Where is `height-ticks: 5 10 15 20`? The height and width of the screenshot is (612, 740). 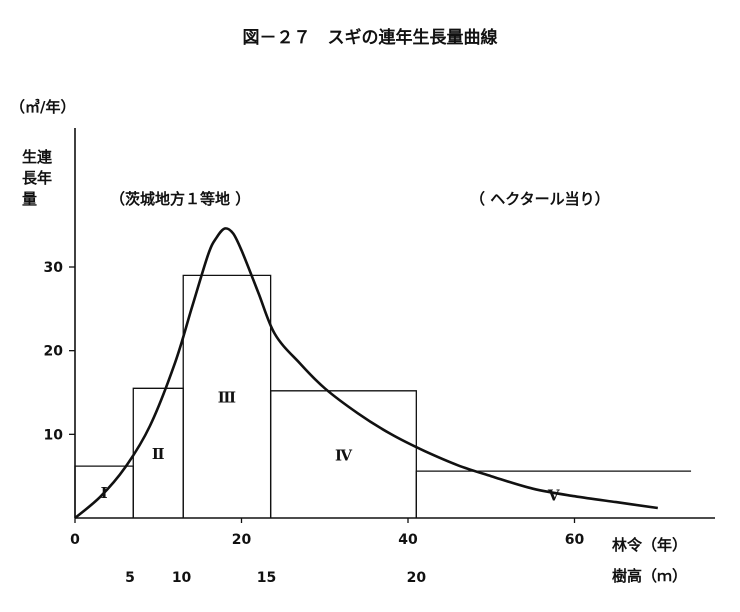
height-ticks: 5 10 15 20 is located at coordinates (275, 578).